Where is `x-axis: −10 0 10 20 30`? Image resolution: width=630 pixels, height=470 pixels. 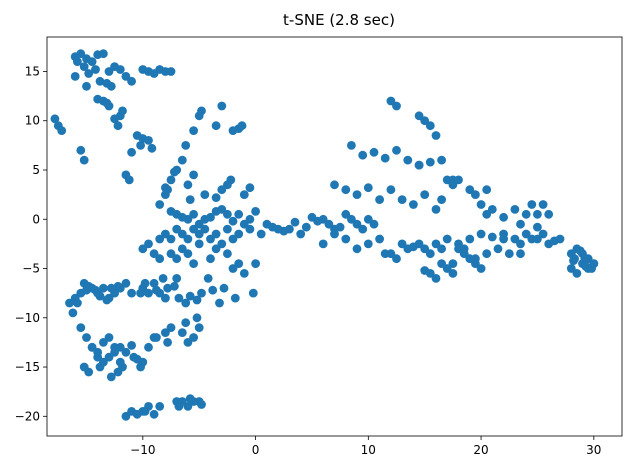 x-axis: −10 0 10 20 30 is located at coordinates (365, 446).